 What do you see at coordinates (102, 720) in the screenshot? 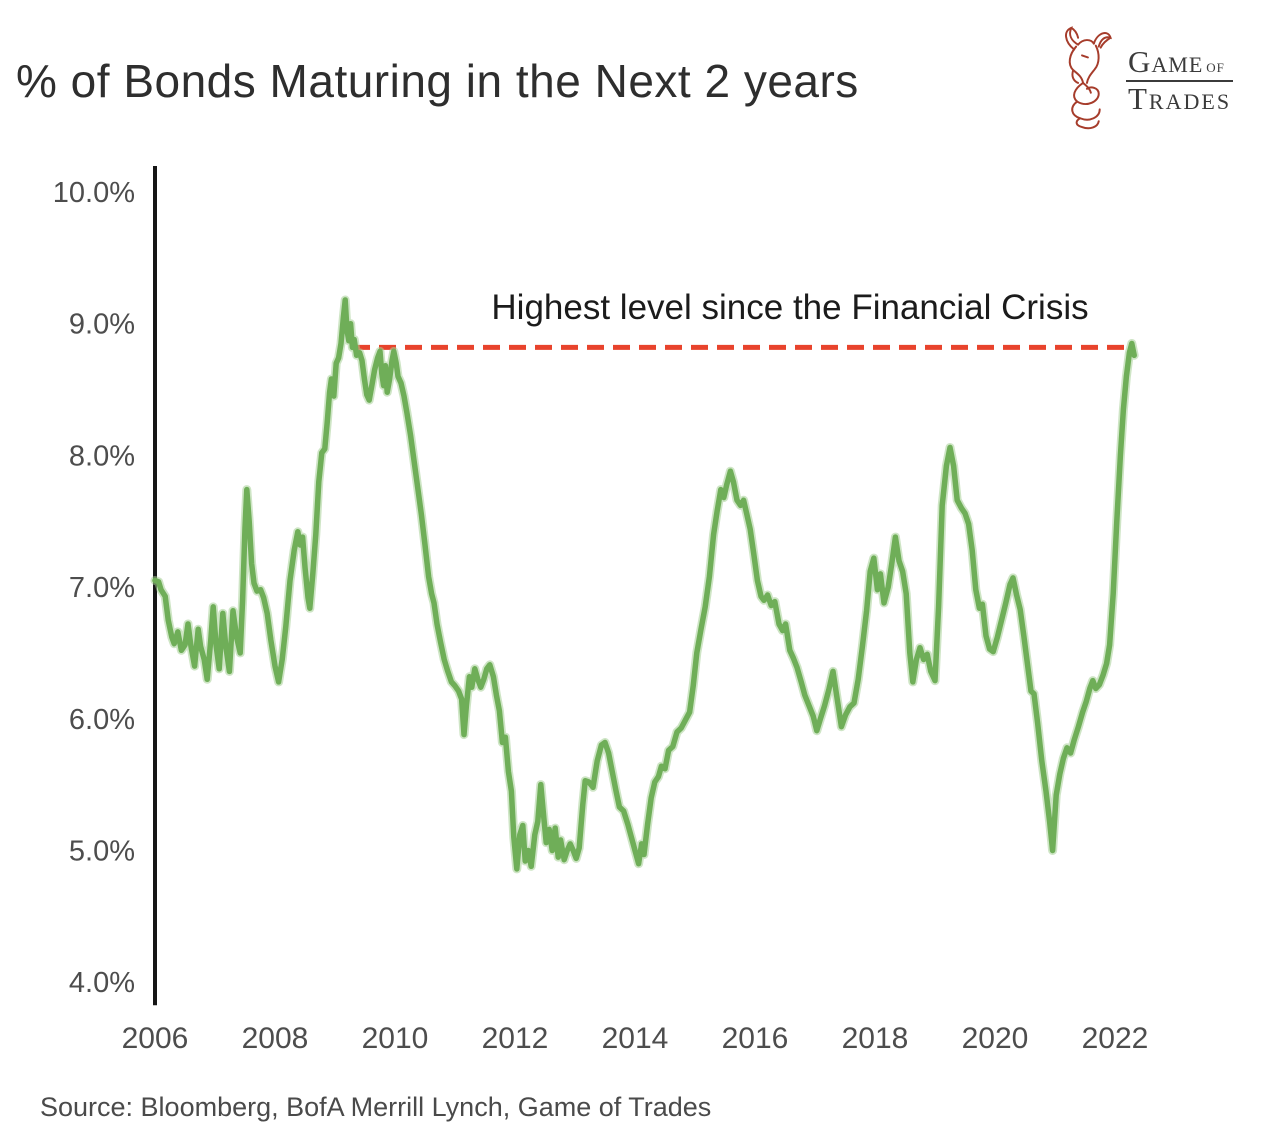
I see `y-tick-label: 6.0%` at bounding box center [102, 720].